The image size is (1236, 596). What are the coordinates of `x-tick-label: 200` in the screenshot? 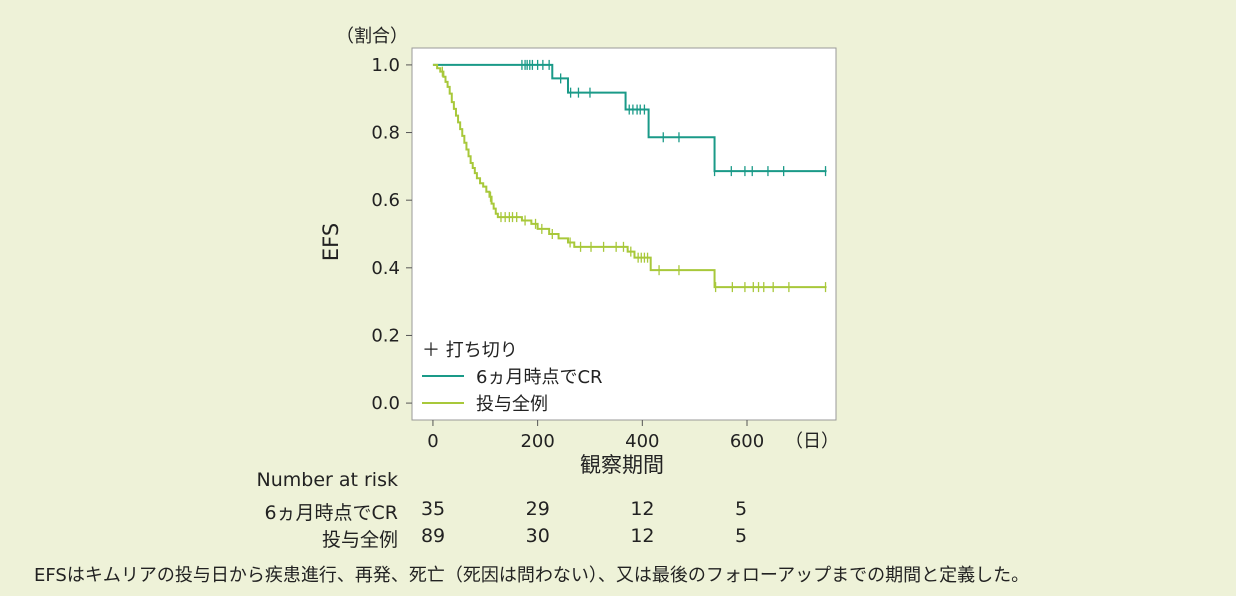 It's located at (537, 441).